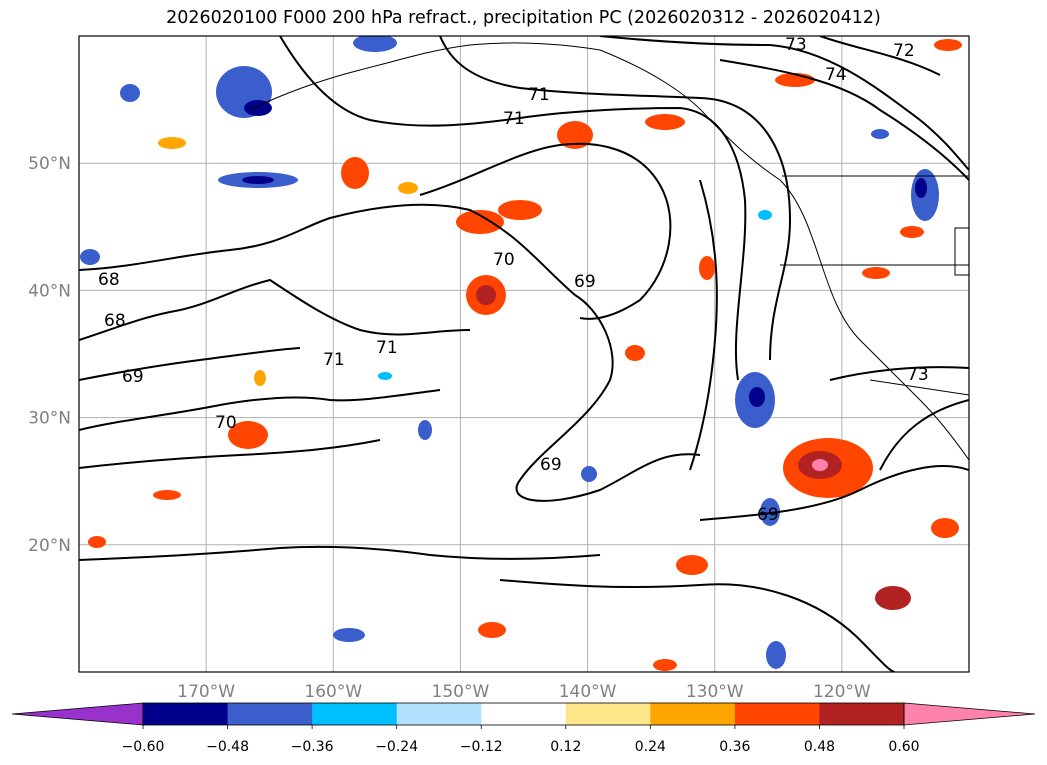  I want to click on lon-tick-label: 140°W, so click(588, 692).